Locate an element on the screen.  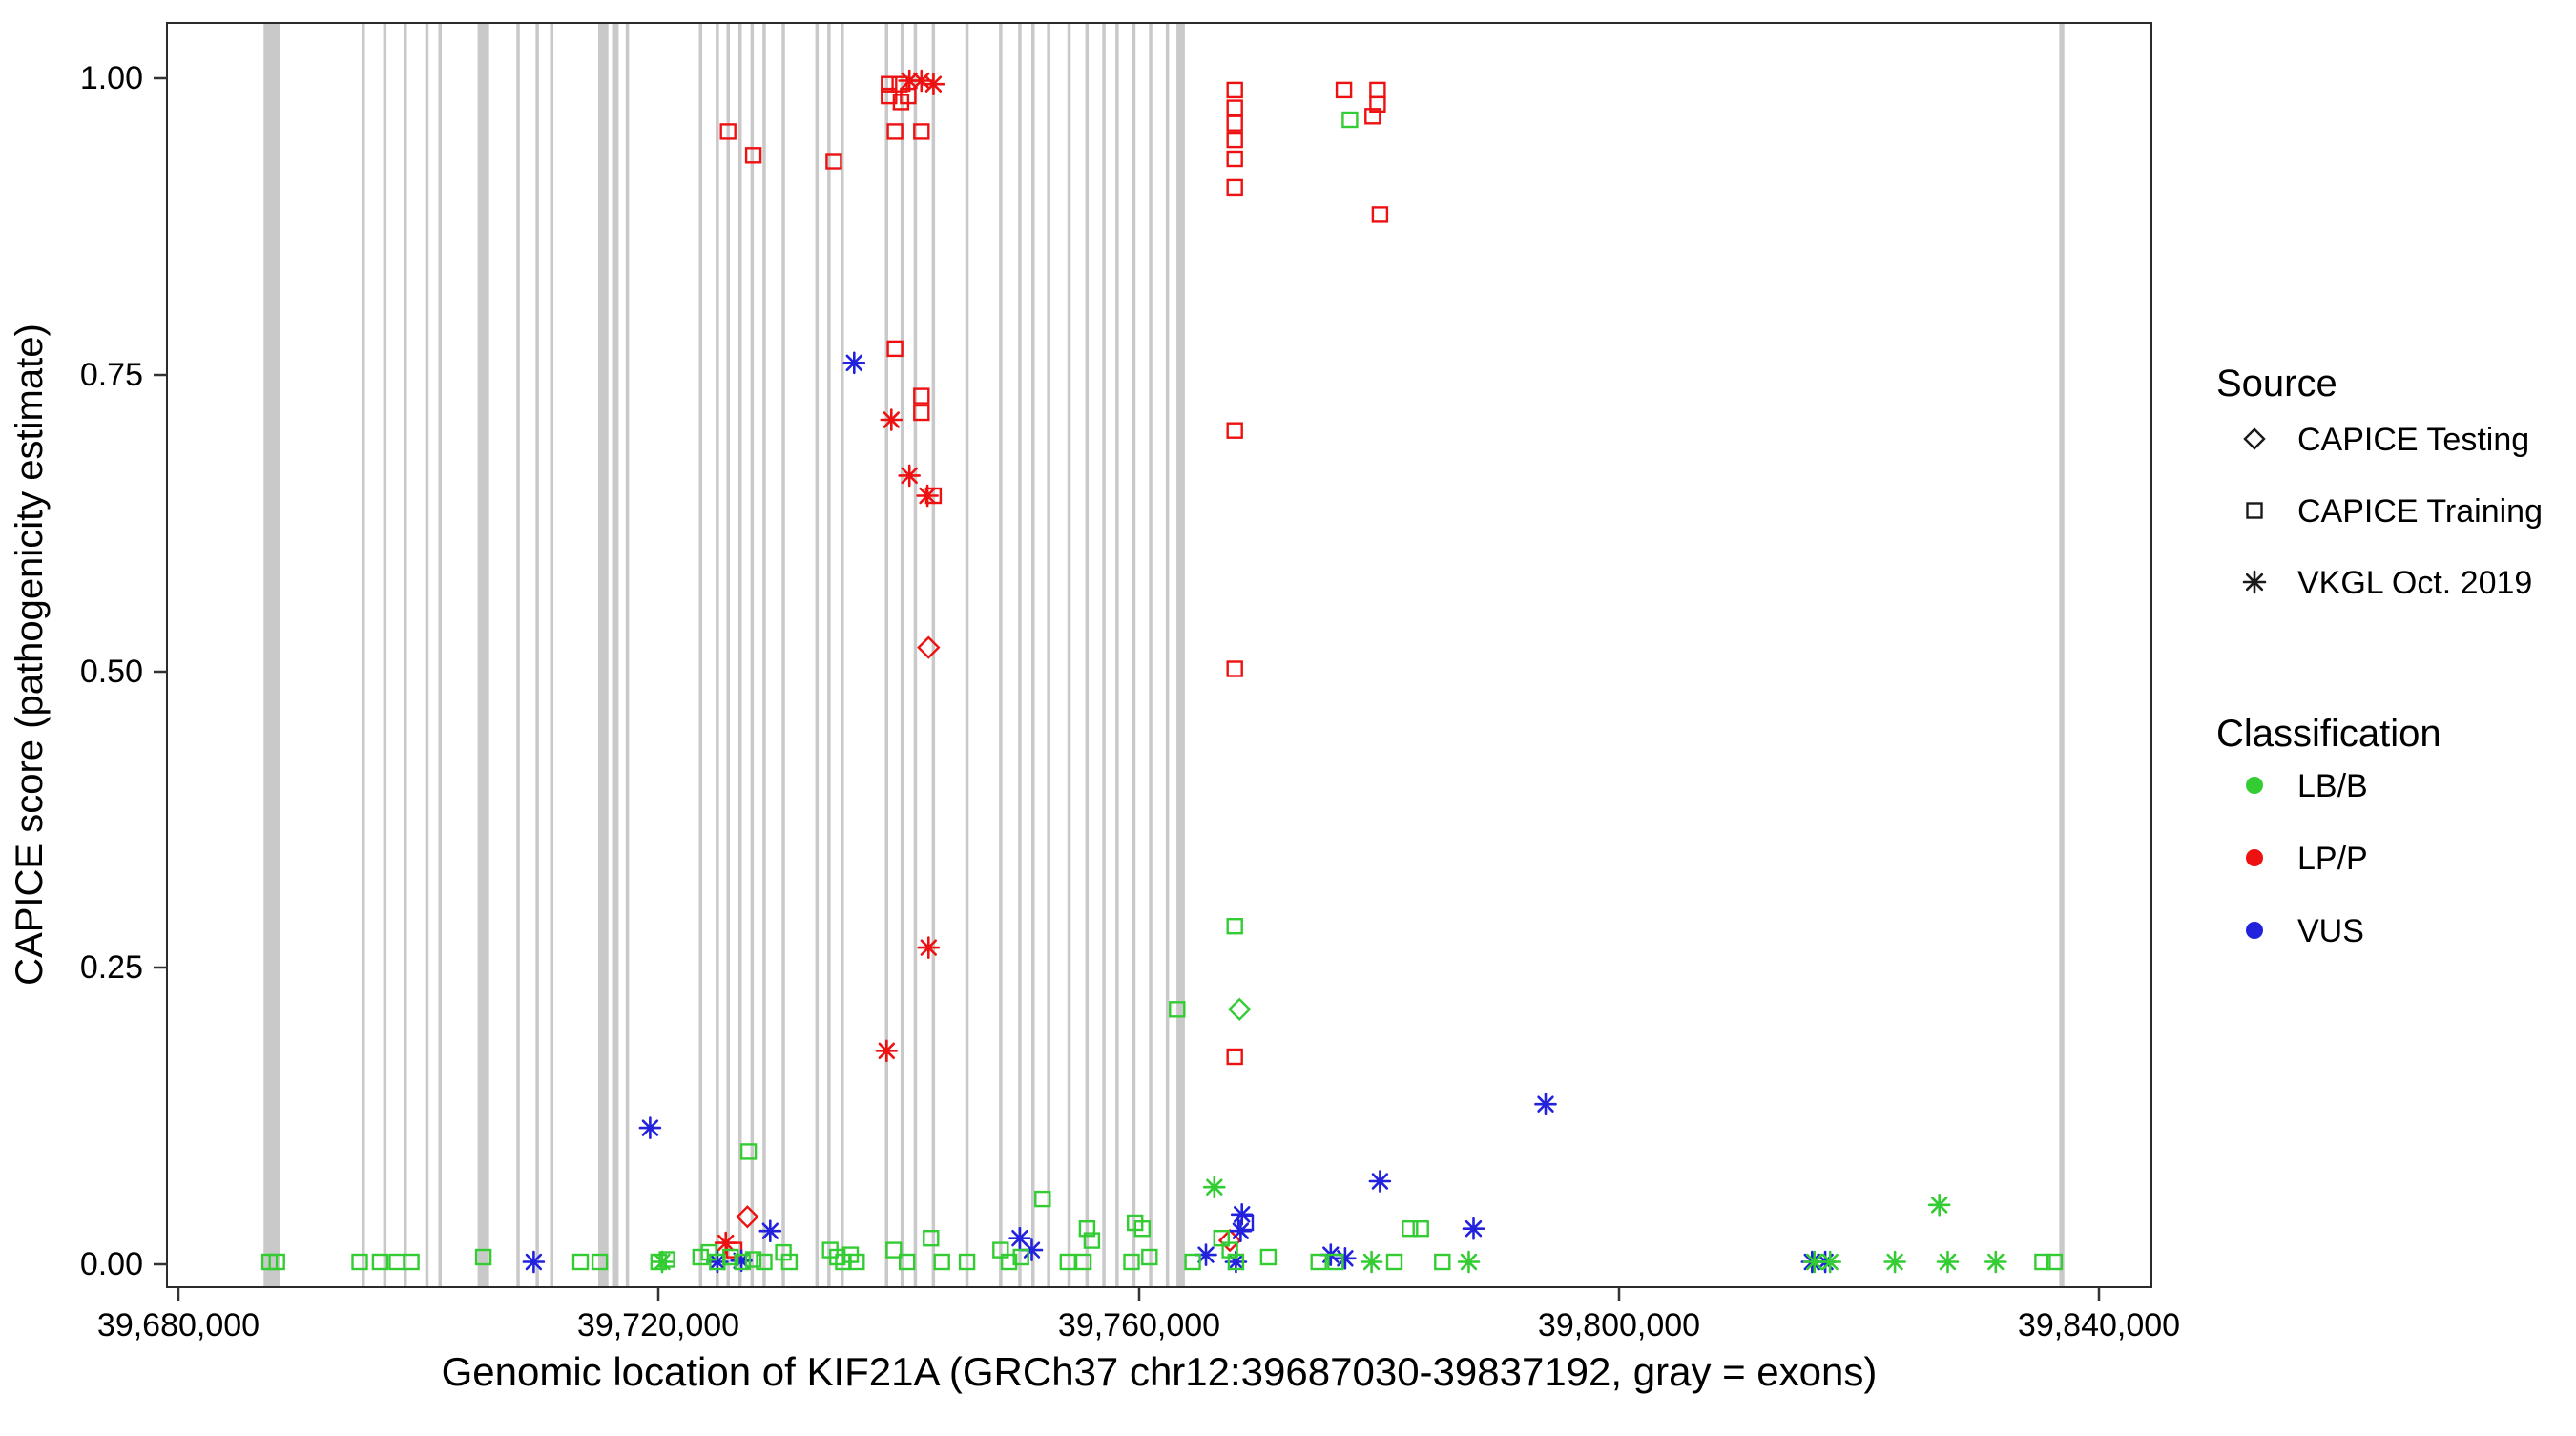
y-tick-label: 0.75 is located at coordinates (111, 375).